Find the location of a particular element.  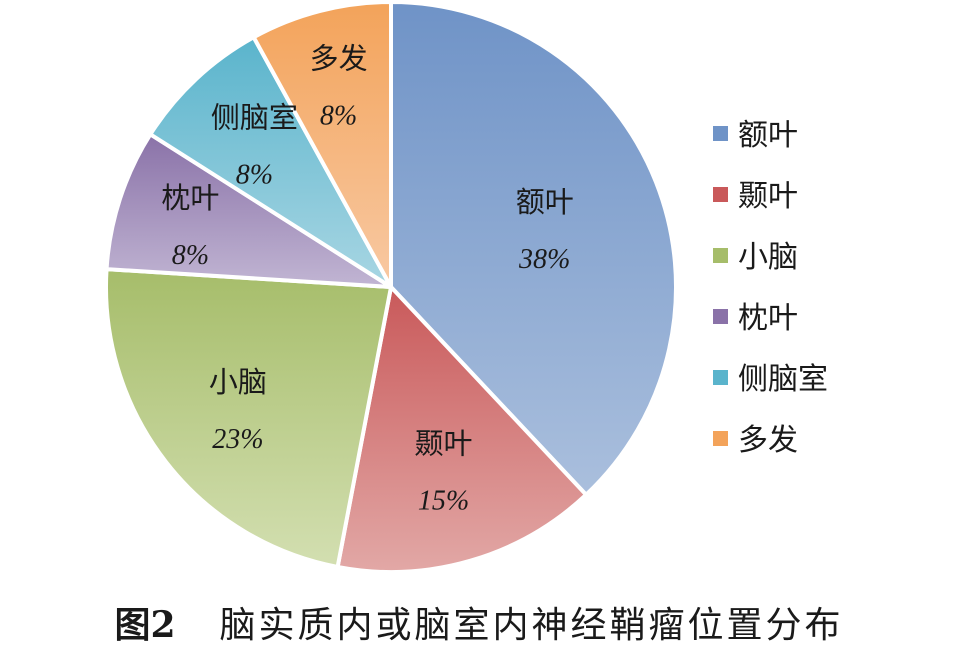

slice-category-label: 额叶 is located at coordinates (545, 202).